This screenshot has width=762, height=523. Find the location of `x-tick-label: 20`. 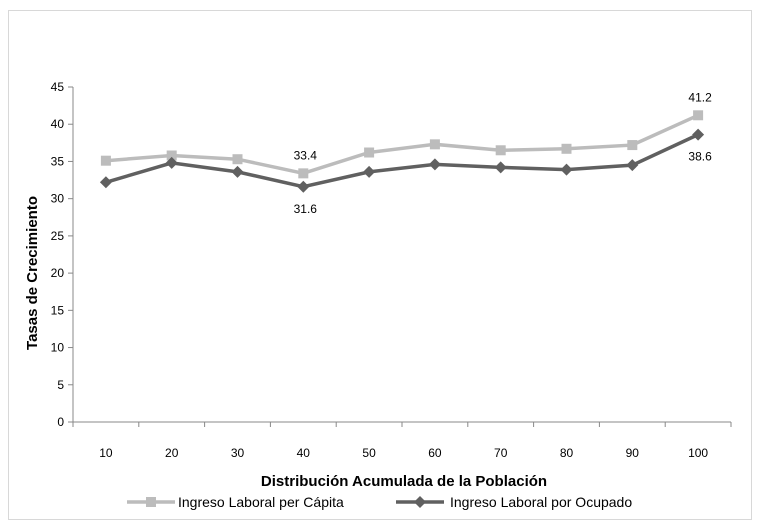

x-tick-label: 20 is located at coordinates (172, 453).